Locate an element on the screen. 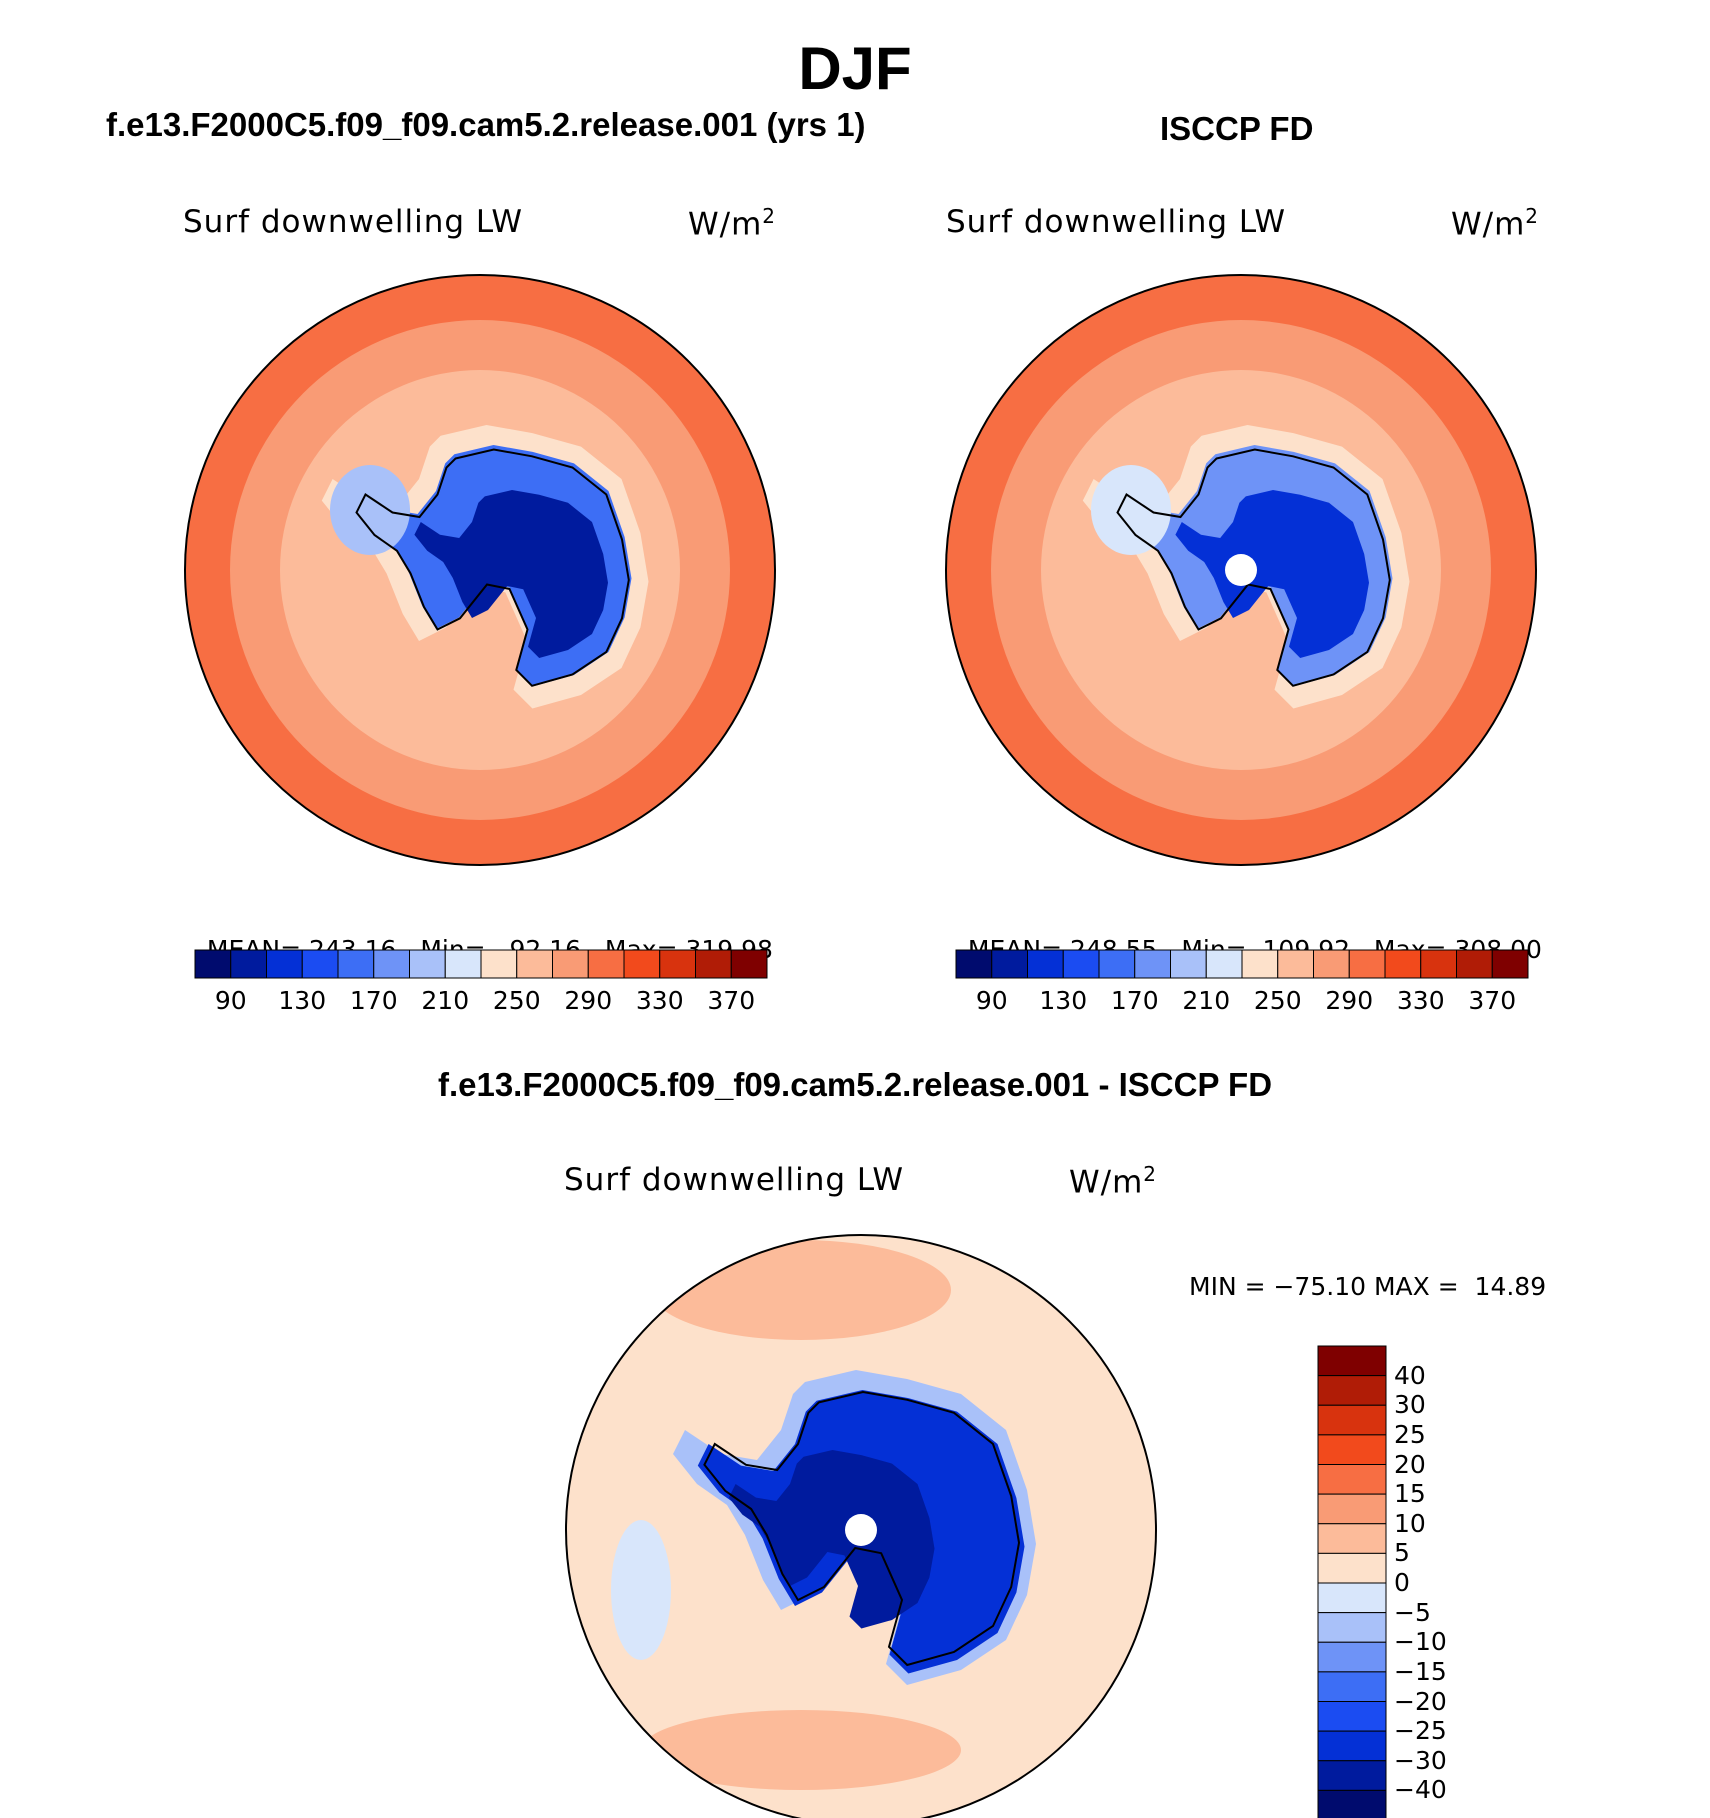  colorbar-tick-label: 15 is located at coordinates (1410, 1494).